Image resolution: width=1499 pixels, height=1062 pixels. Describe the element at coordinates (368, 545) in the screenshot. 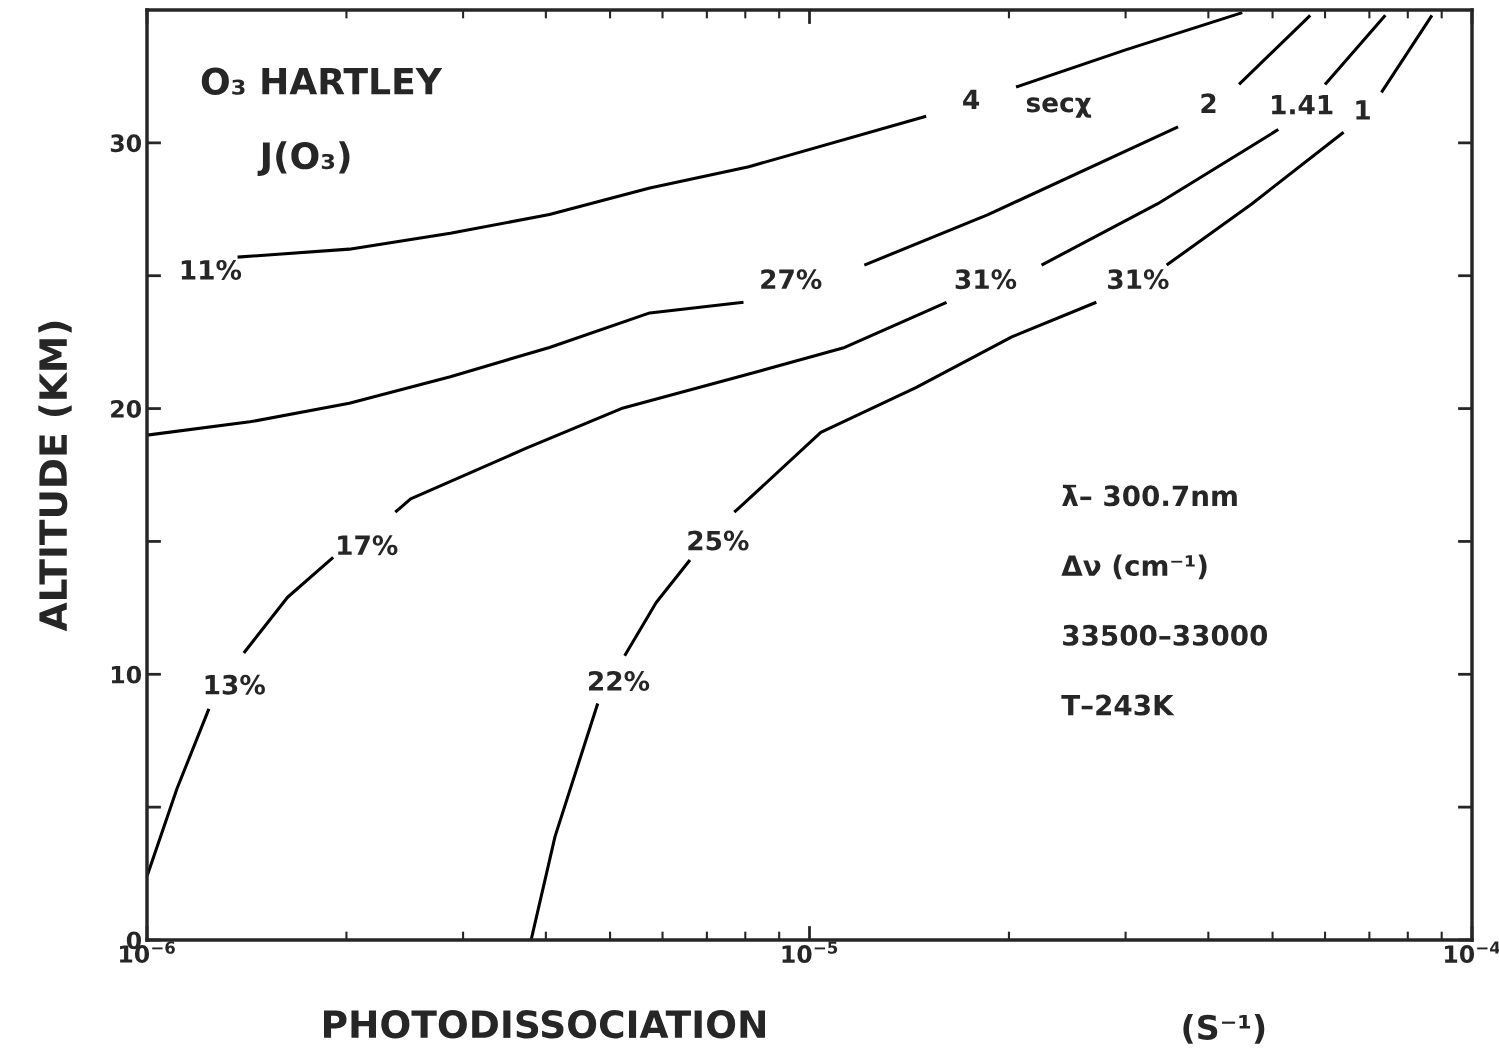

I see `annotation: 17%` at that location.